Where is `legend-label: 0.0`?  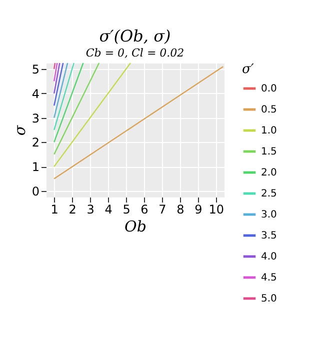
legend-label: 0.0 is located at coordinates (269, 89).